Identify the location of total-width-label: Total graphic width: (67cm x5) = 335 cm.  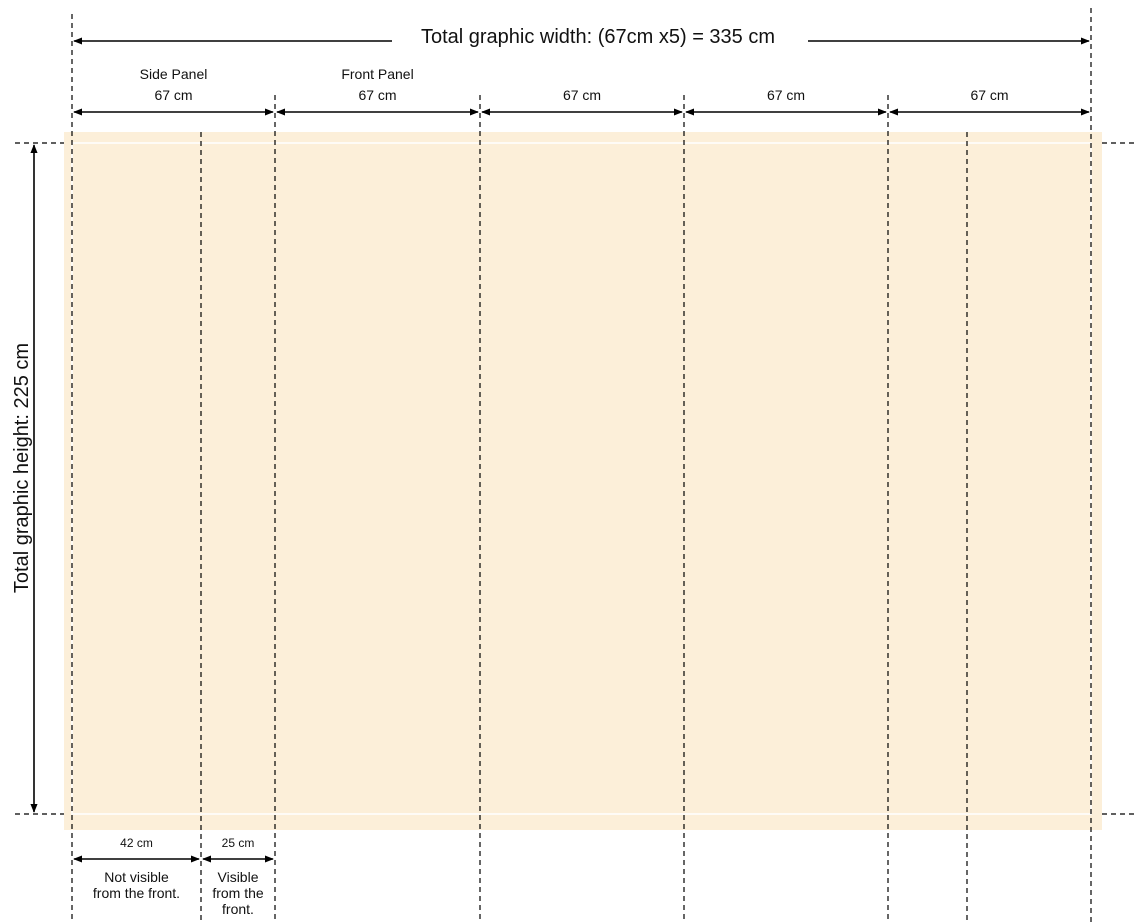
(598, 37).